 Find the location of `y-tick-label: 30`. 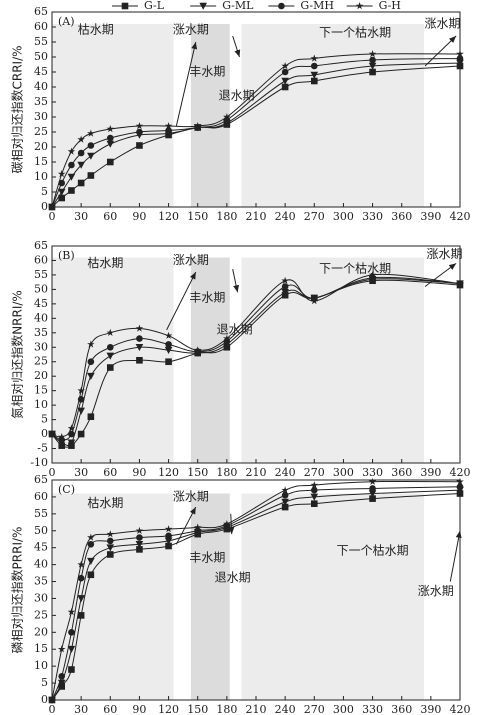

y-tick-label: 30 is located at coordinates (41, 116).